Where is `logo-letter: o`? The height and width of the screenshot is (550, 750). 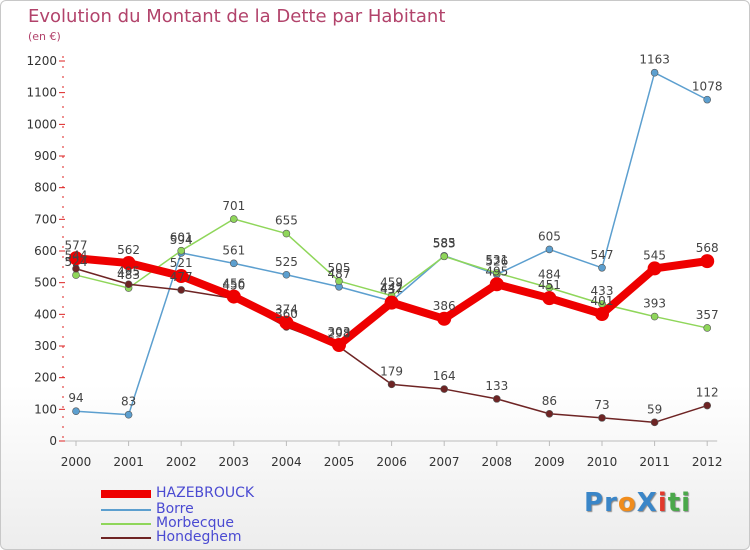 logo-letter: o is located at coordinates (627, 503).